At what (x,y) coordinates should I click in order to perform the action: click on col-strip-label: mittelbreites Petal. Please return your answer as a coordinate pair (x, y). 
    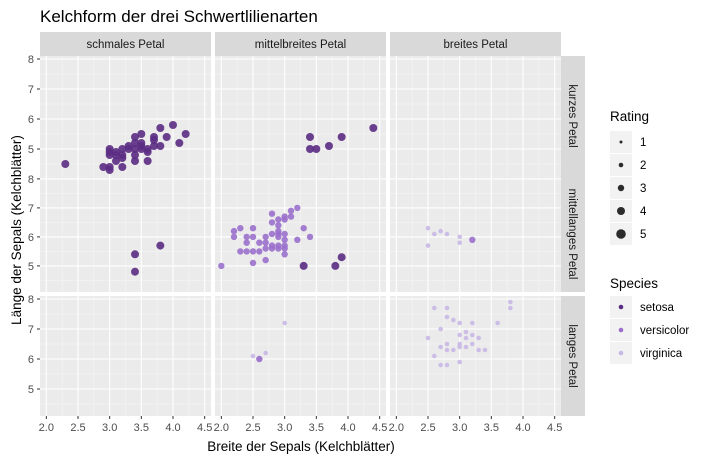
    Looking at the image, I should click on (300, 45).